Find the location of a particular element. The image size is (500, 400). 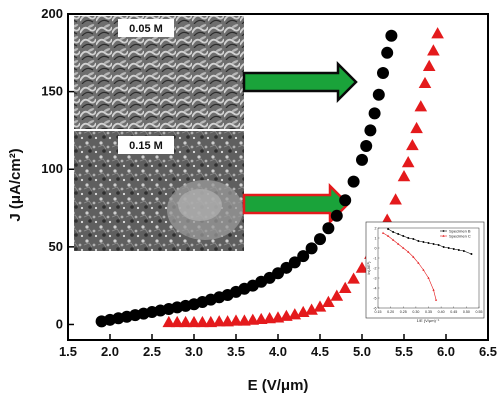

inset-x-tick-label: 0.35 is located at coordinates (428, 312).